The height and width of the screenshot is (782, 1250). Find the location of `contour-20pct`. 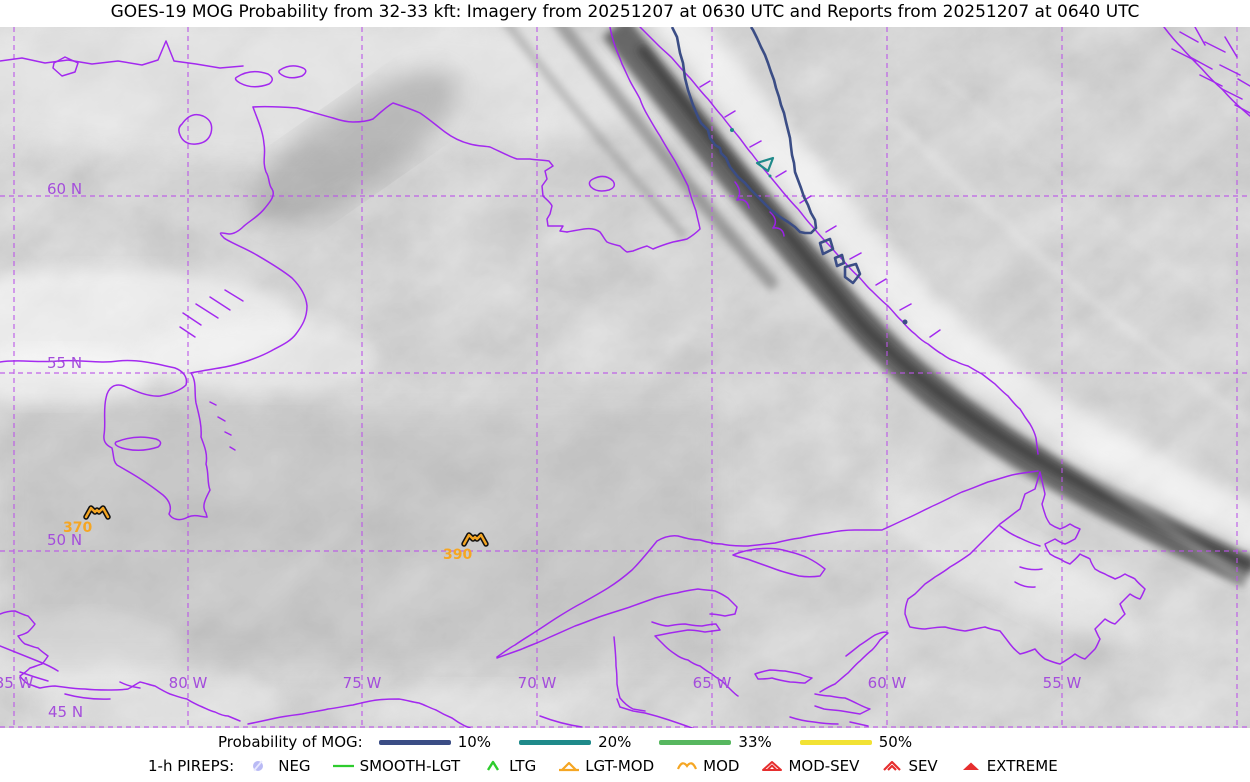

contour-20pct is located at coordinates (752, 153).